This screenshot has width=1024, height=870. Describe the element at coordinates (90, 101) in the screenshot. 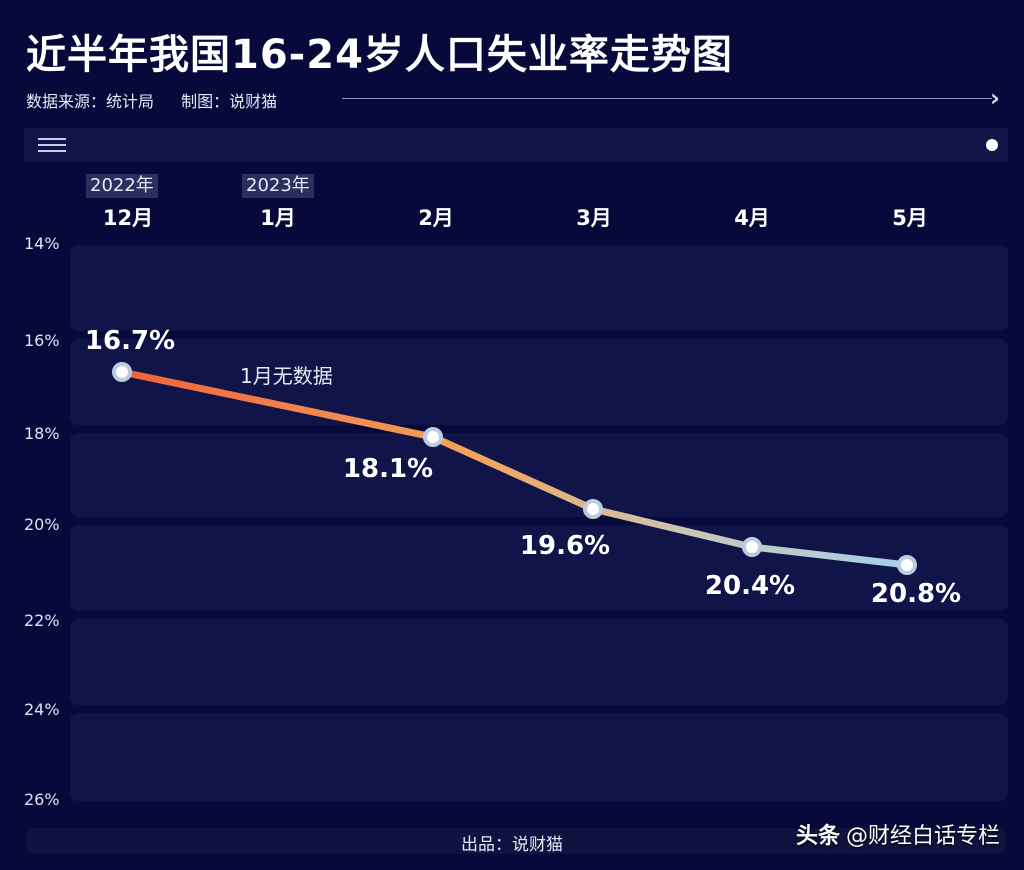

I see `data-source: 数据来源：统计局` at that location.